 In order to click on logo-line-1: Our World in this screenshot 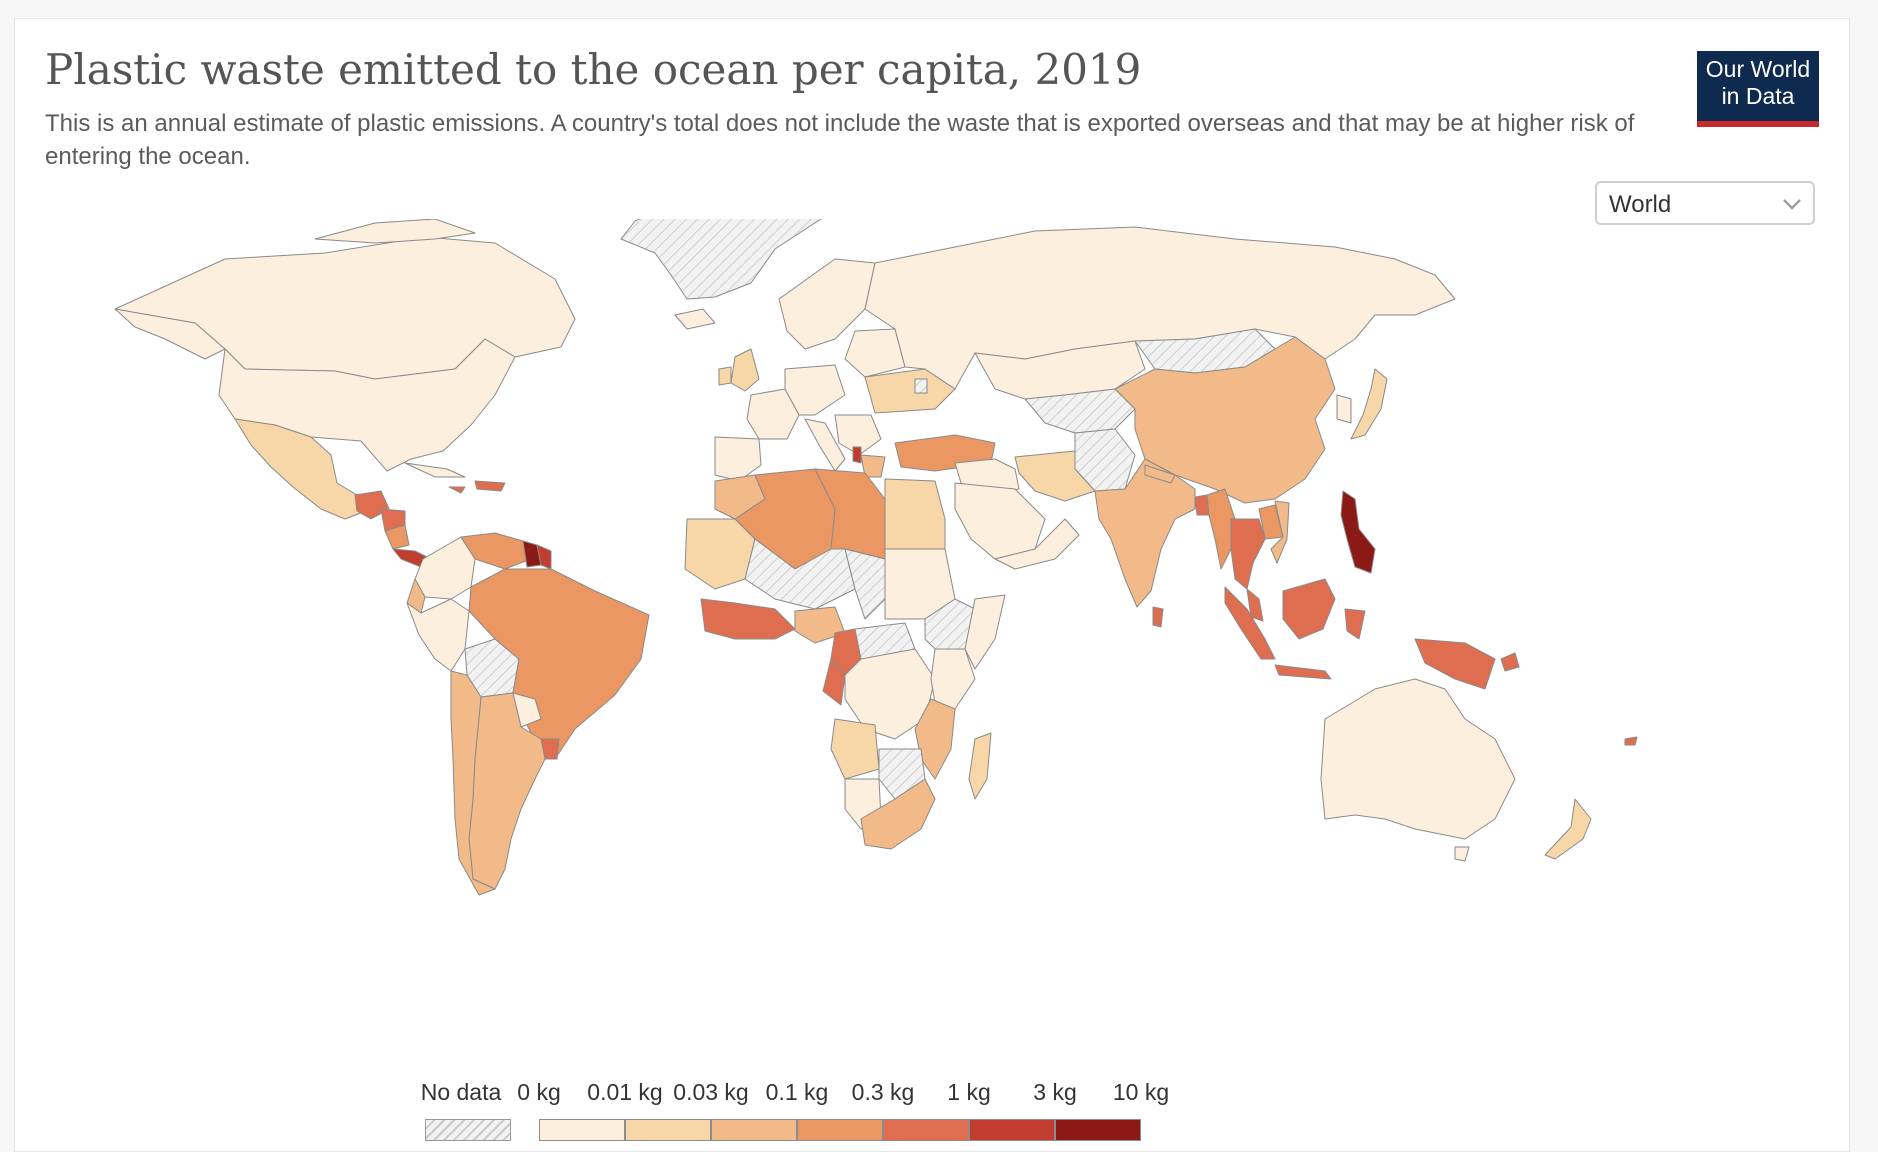, I will do `click(1758, 69)`.